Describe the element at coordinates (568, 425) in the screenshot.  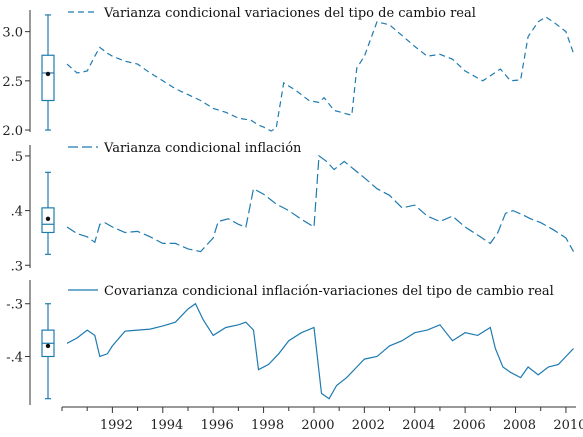
I see `x-tick-label: 2010` at that location.